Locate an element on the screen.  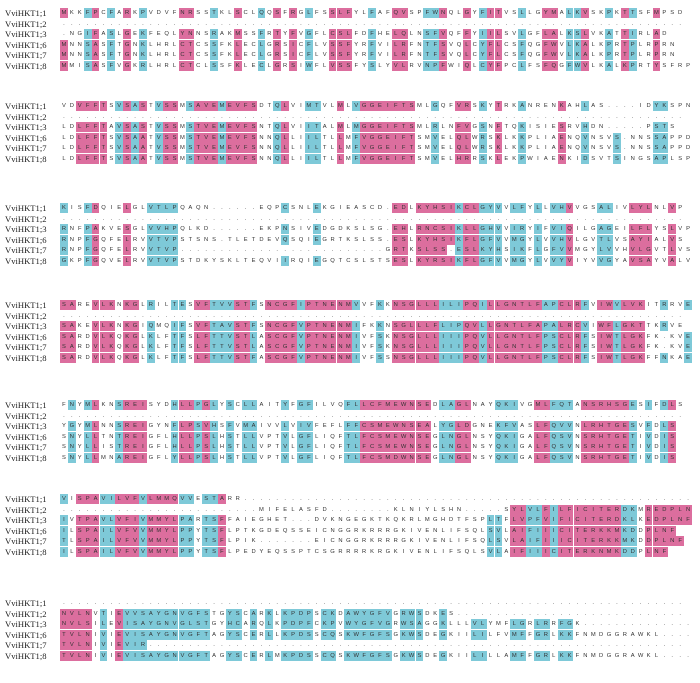
residue: W is located at coordinates (356, 655).